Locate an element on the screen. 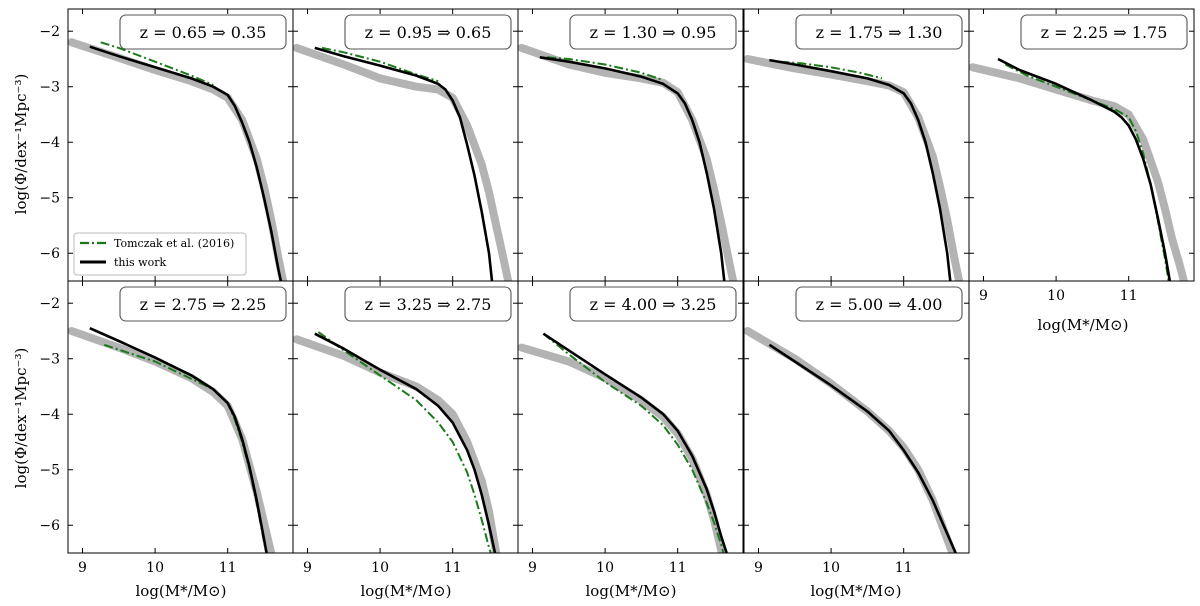 This screenshot has height=606, width=1200. panel-5: 9 10 11 z = 2.25 ⇒ 1.75 is located at coordinates (1081, 156).